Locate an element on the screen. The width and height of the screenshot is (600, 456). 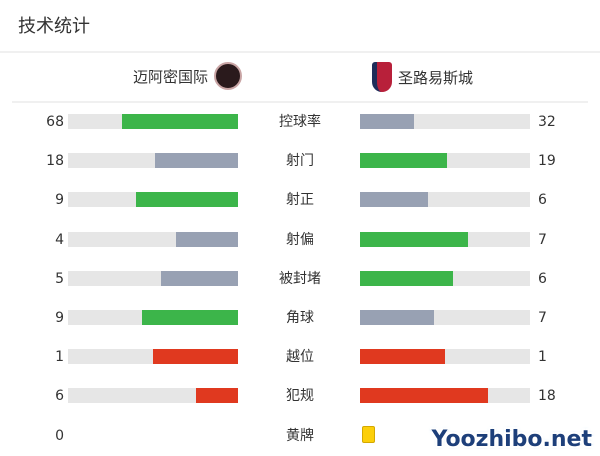
away-value: 32 is located at coordinates (547, 122).